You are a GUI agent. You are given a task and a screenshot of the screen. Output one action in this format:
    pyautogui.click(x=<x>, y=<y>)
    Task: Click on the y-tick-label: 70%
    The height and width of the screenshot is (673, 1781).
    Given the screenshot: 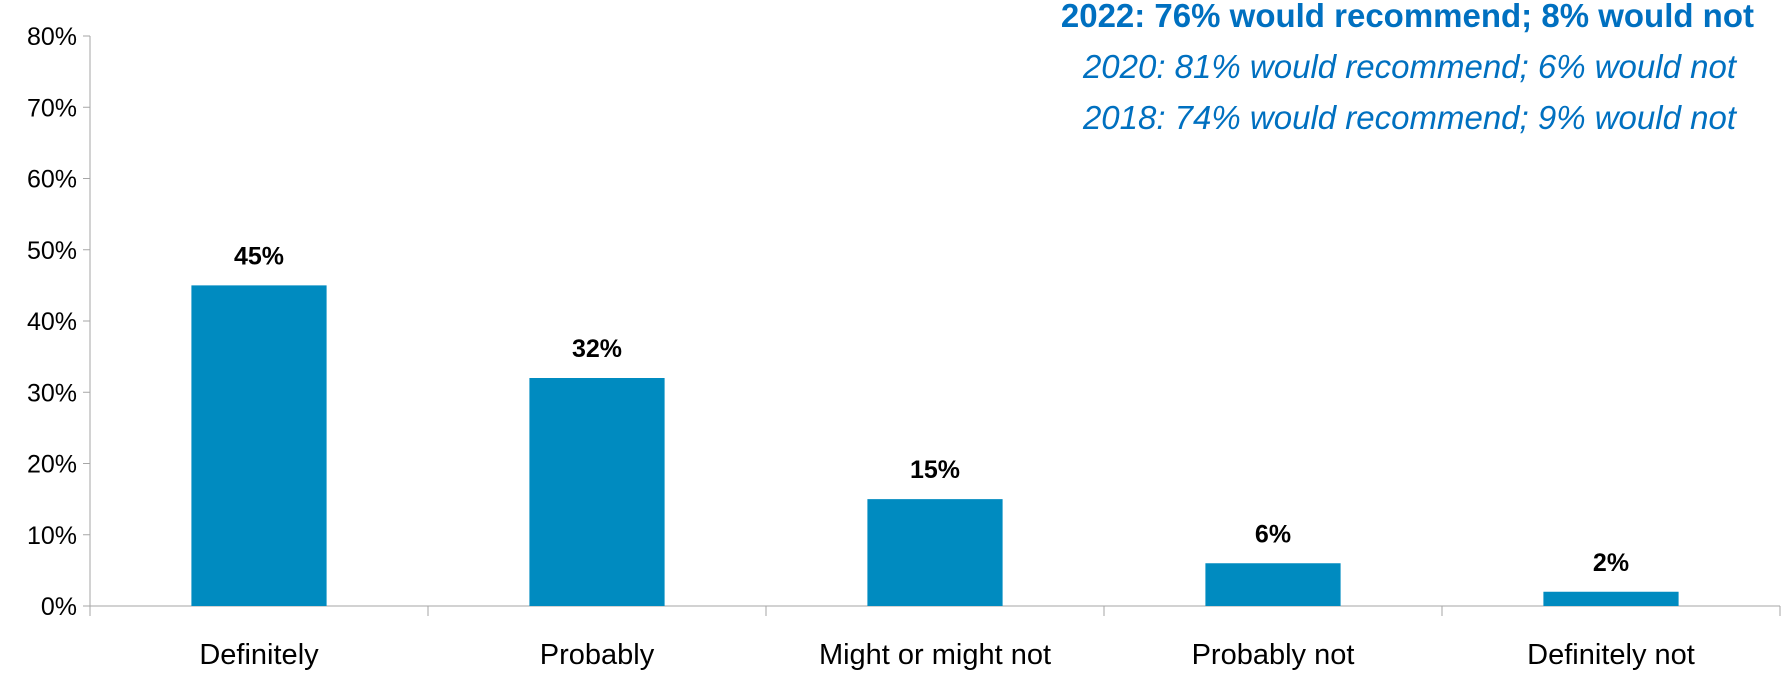 What is the action you would take?
    pyautogui.click(x=52, y=108)
    